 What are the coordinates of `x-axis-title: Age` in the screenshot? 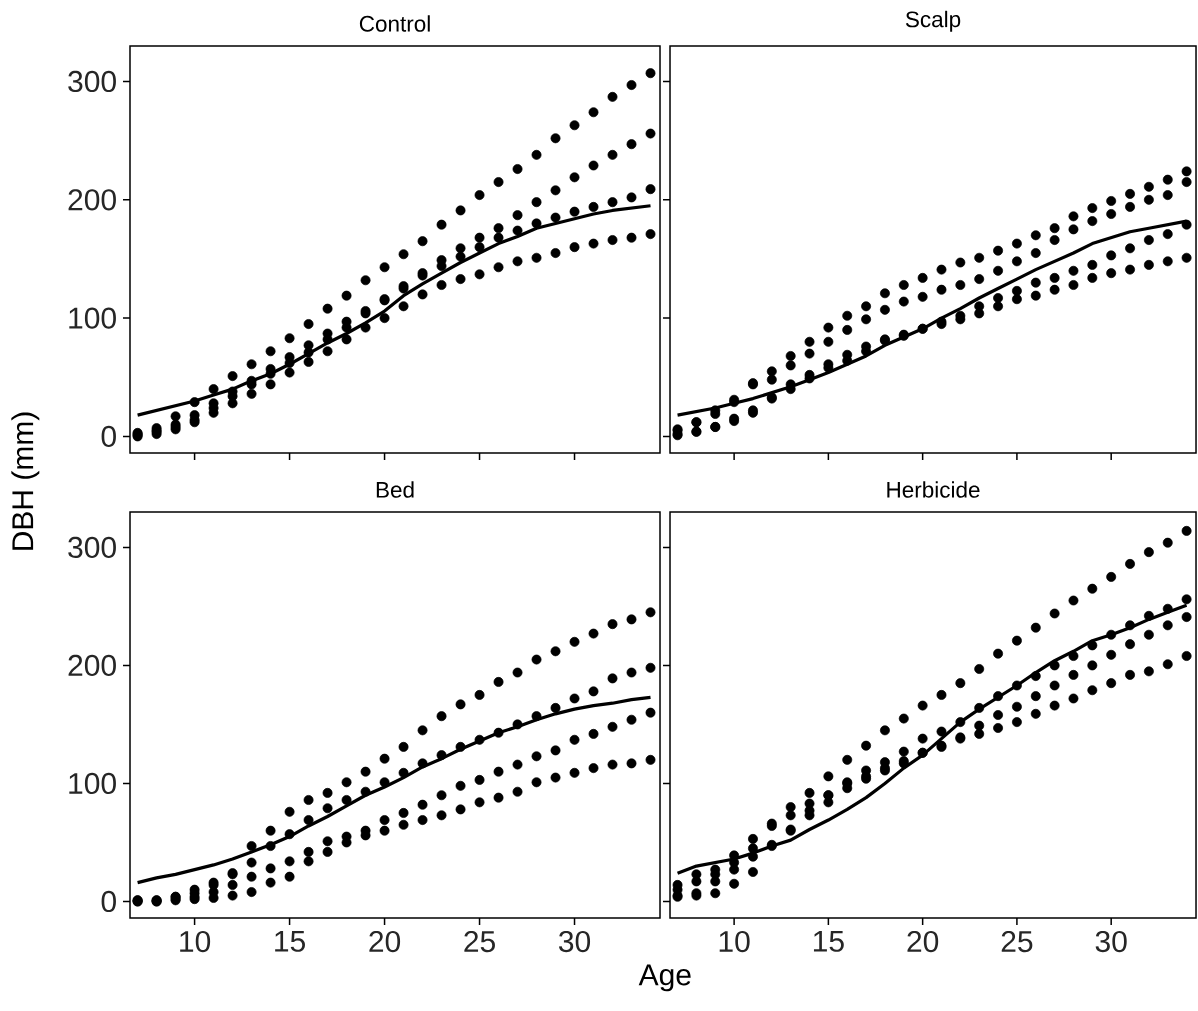 It's located at (664, 978).